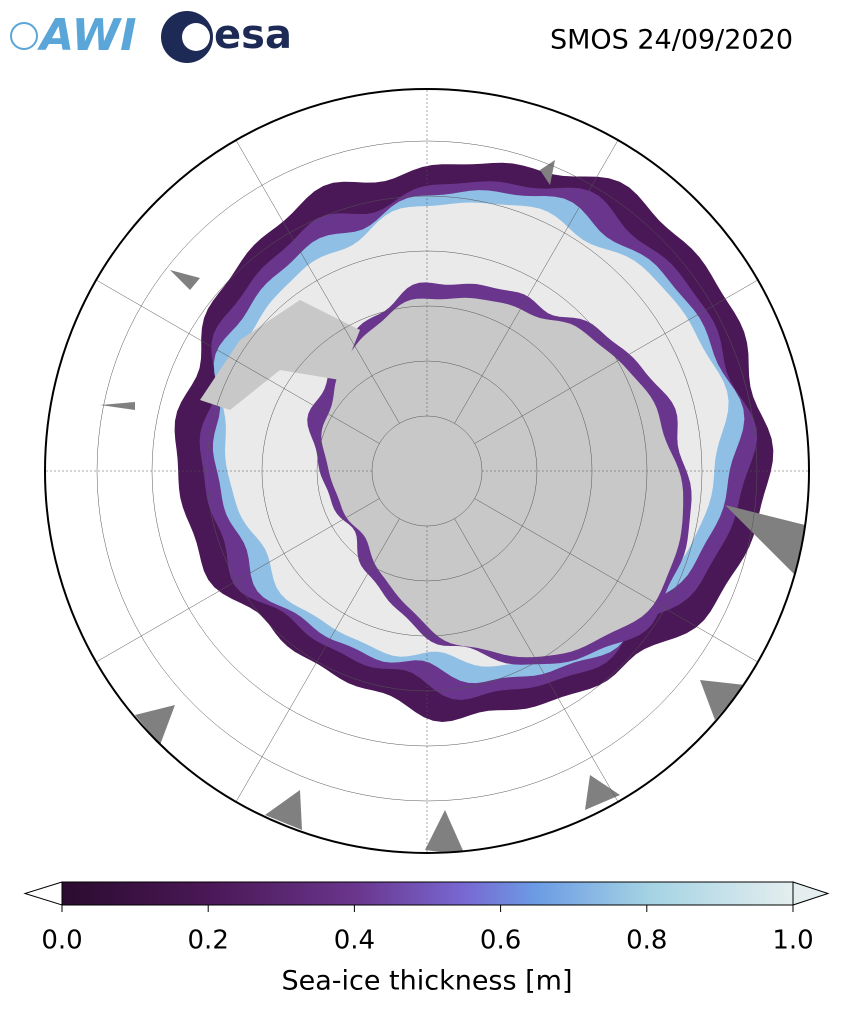  I want to click on colorbar-extend-min, so click(43, 893).